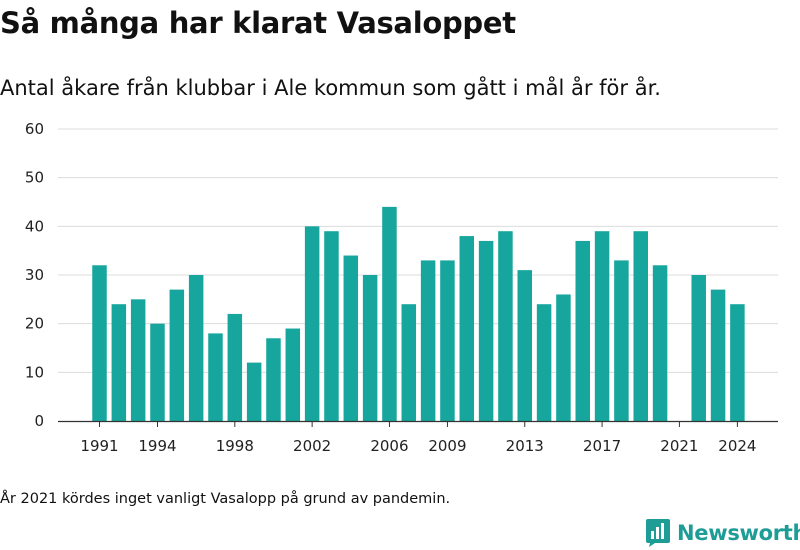 This screenshot has width=800, height=550. Describe the element at coordinates (138, 360) in the screenshot. I see `bar-1993` at that location.